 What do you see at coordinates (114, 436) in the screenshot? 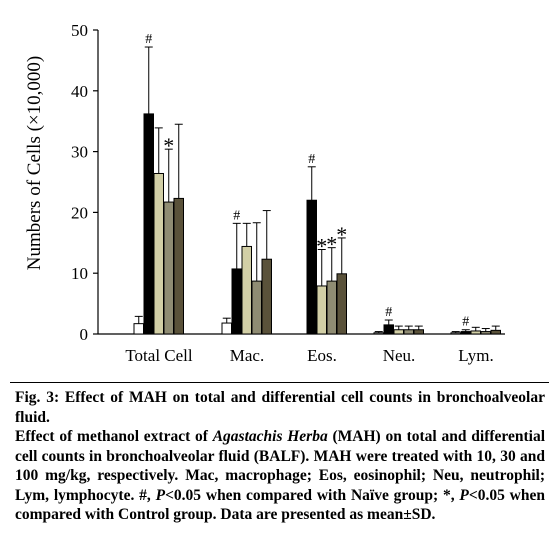
I see `caption-text-1: Effect of methanol extract of` at bounding box center [114, 436].